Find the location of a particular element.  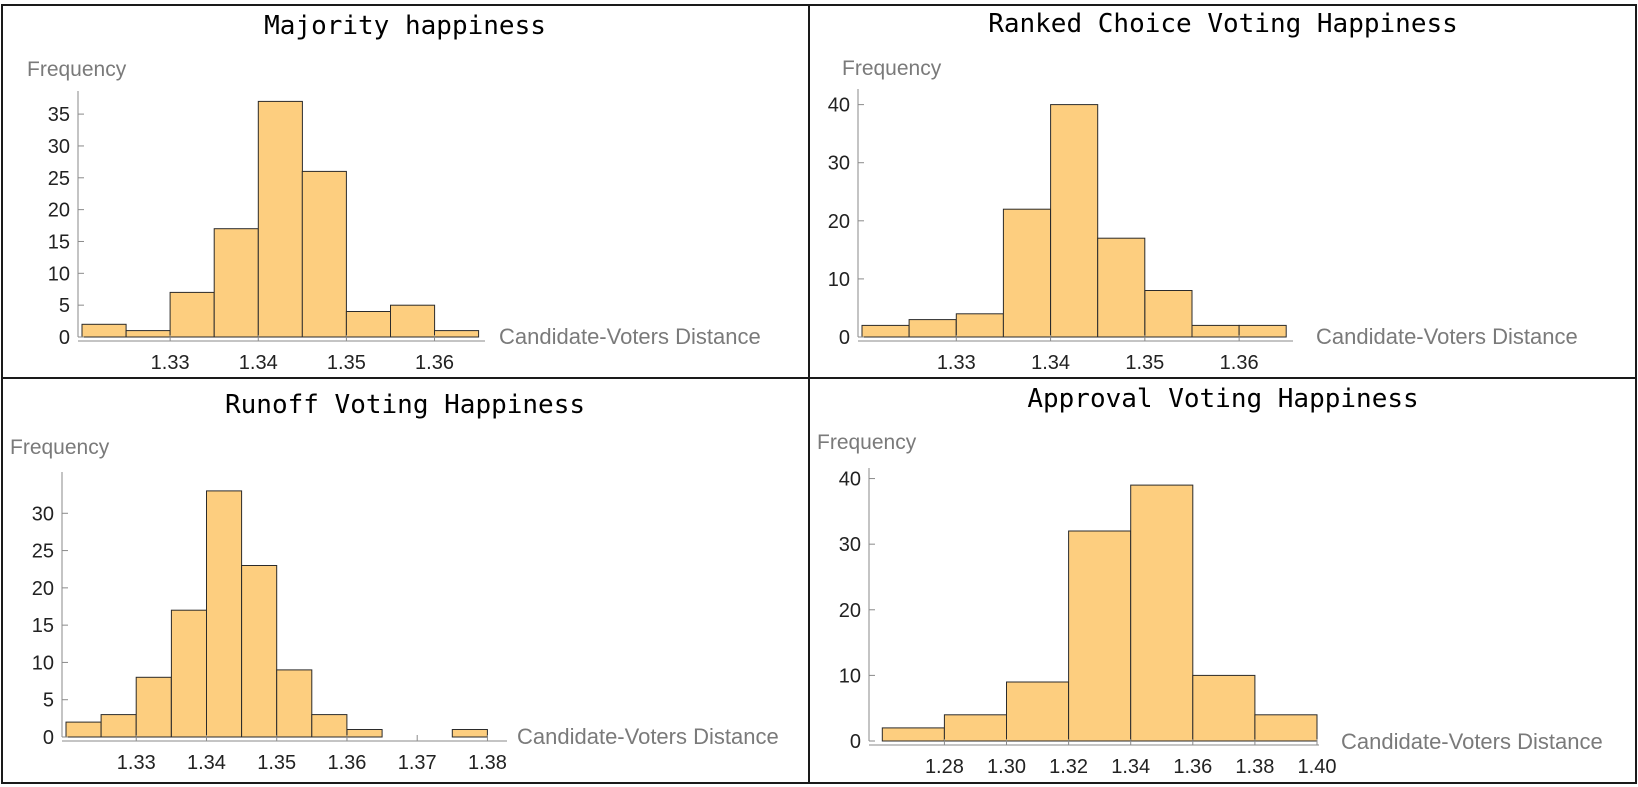

plot-area-ranked-choice: 0 10 20 30 40 1.33 1.34 1.35 1.36 is located at coordinates (1060, 231).